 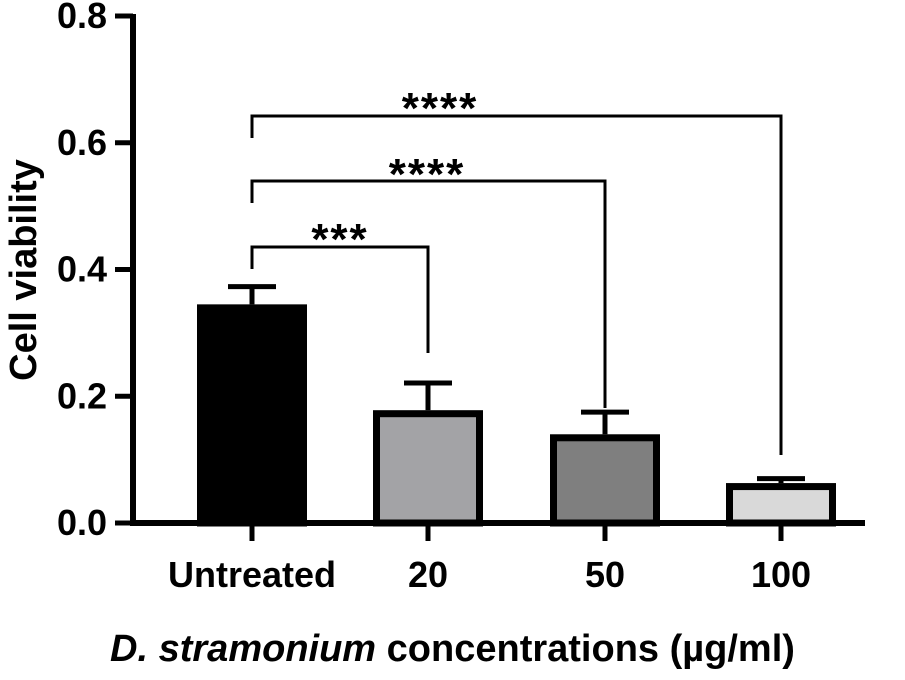 I want to click on x-tick-label-20: 20, so click(x=428, y=574).